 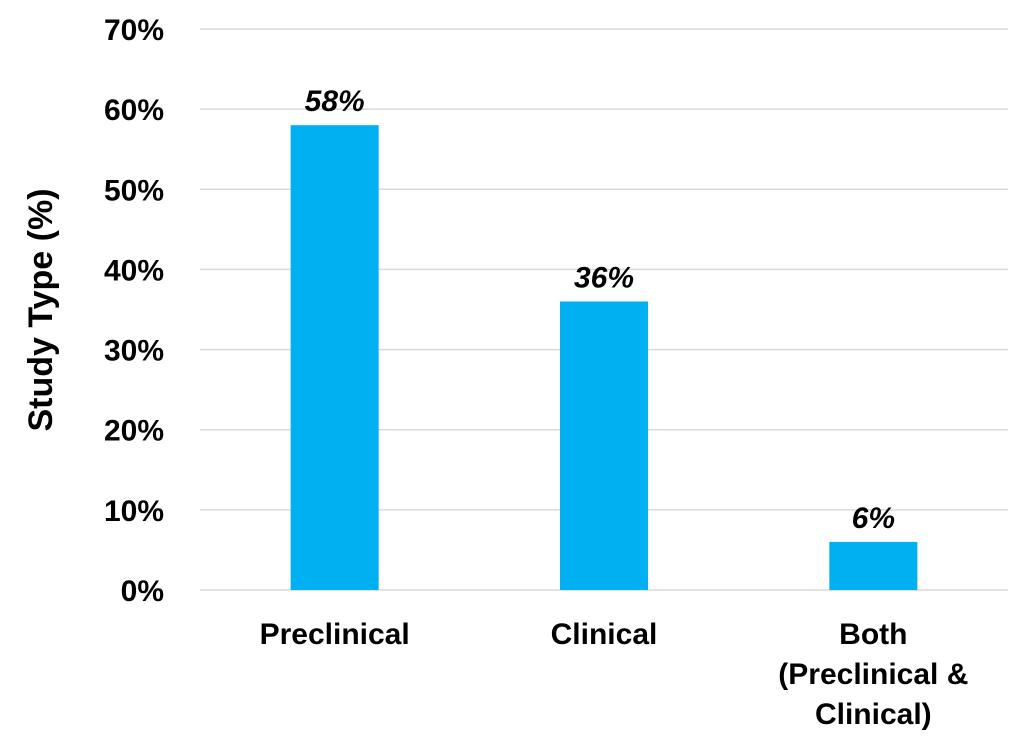 I want to click on y-tick-label: 70%, so click(x=134, y=30).